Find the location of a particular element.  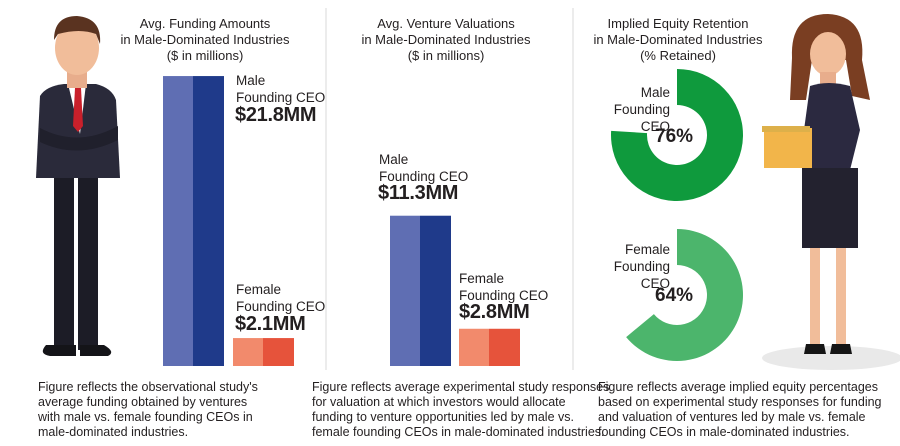

valuation-bar-chart is located at coordinates (455, 290).